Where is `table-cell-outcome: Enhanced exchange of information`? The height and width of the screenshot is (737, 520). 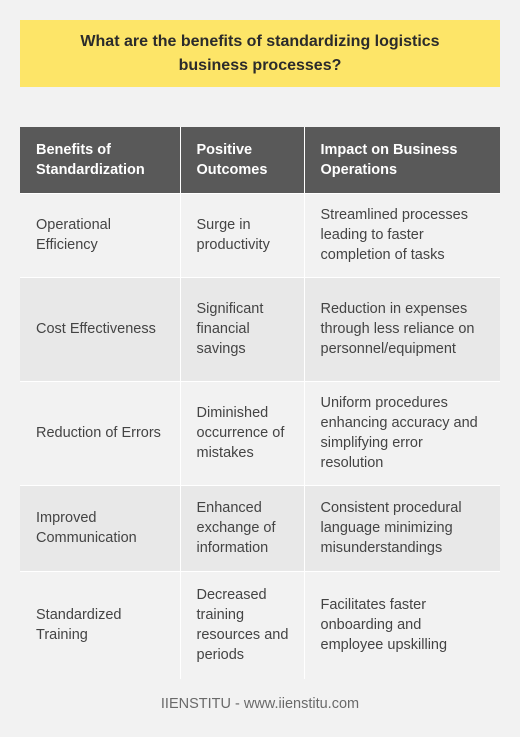 table-cell-outcome: Enhanced exchange of information is located at coordinates (241, 527).